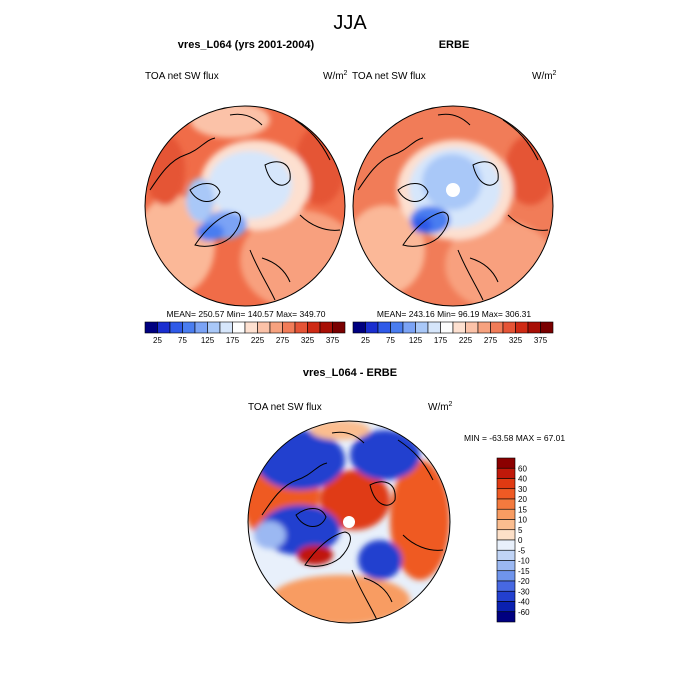 The height and width of the screenshot is (700, 700). I want to click on panel-obs-colorbar: 25 75 125 175 225 275 325 375, so click(453, 333).